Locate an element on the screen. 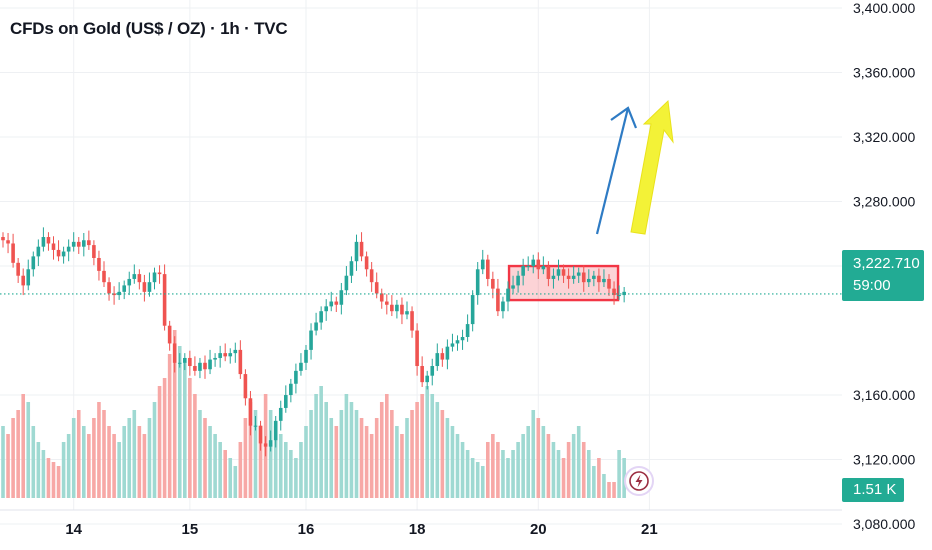 This screenshot has height=550, width=932. y-tick-label: 3,280.000 is located at coordinates (884, 202).